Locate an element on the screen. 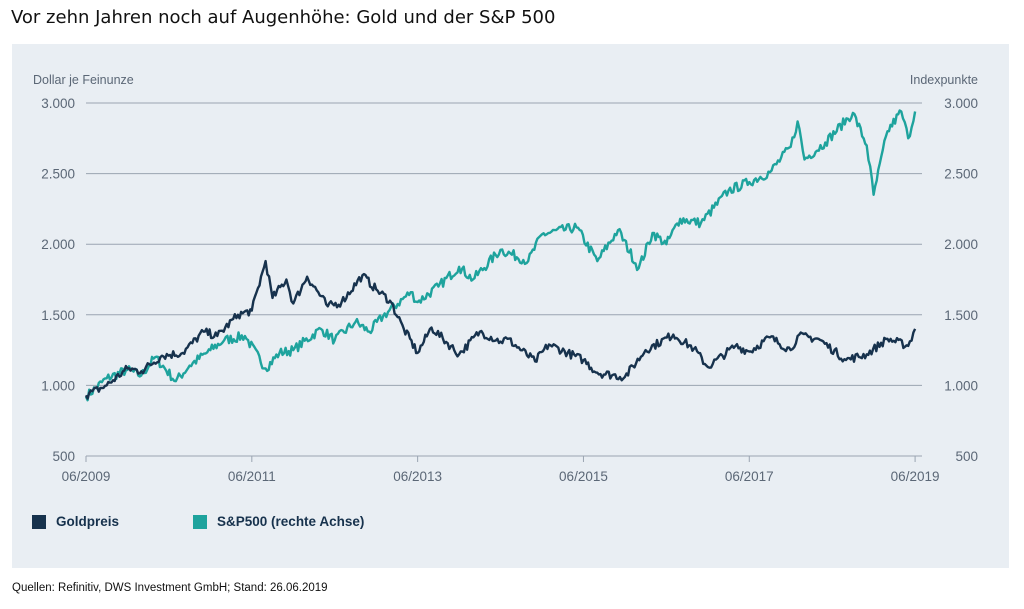 This screenshot has width=1024, height=609. y-tick-label-left: 3.000 is located at coordinates (58, 103).